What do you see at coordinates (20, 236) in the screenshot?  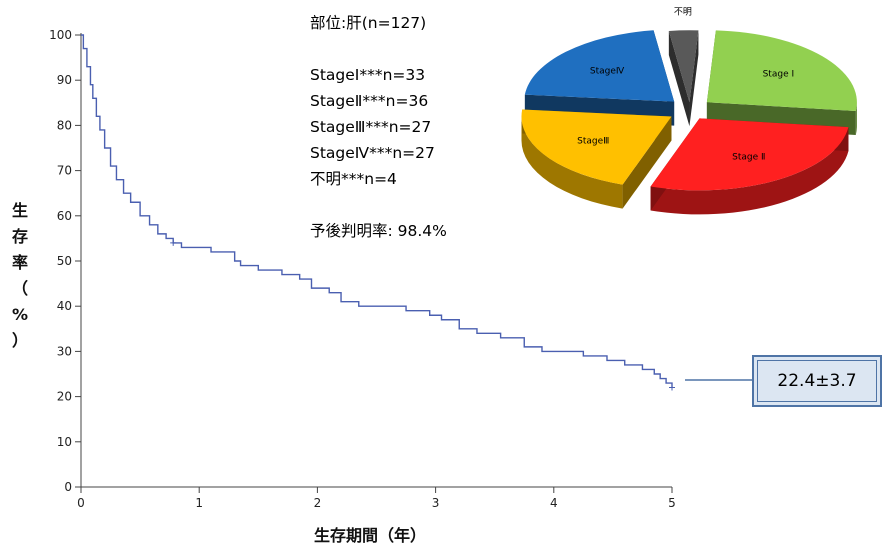 I see `y-axis-title-char: 存` at bounding box center [20, 236].